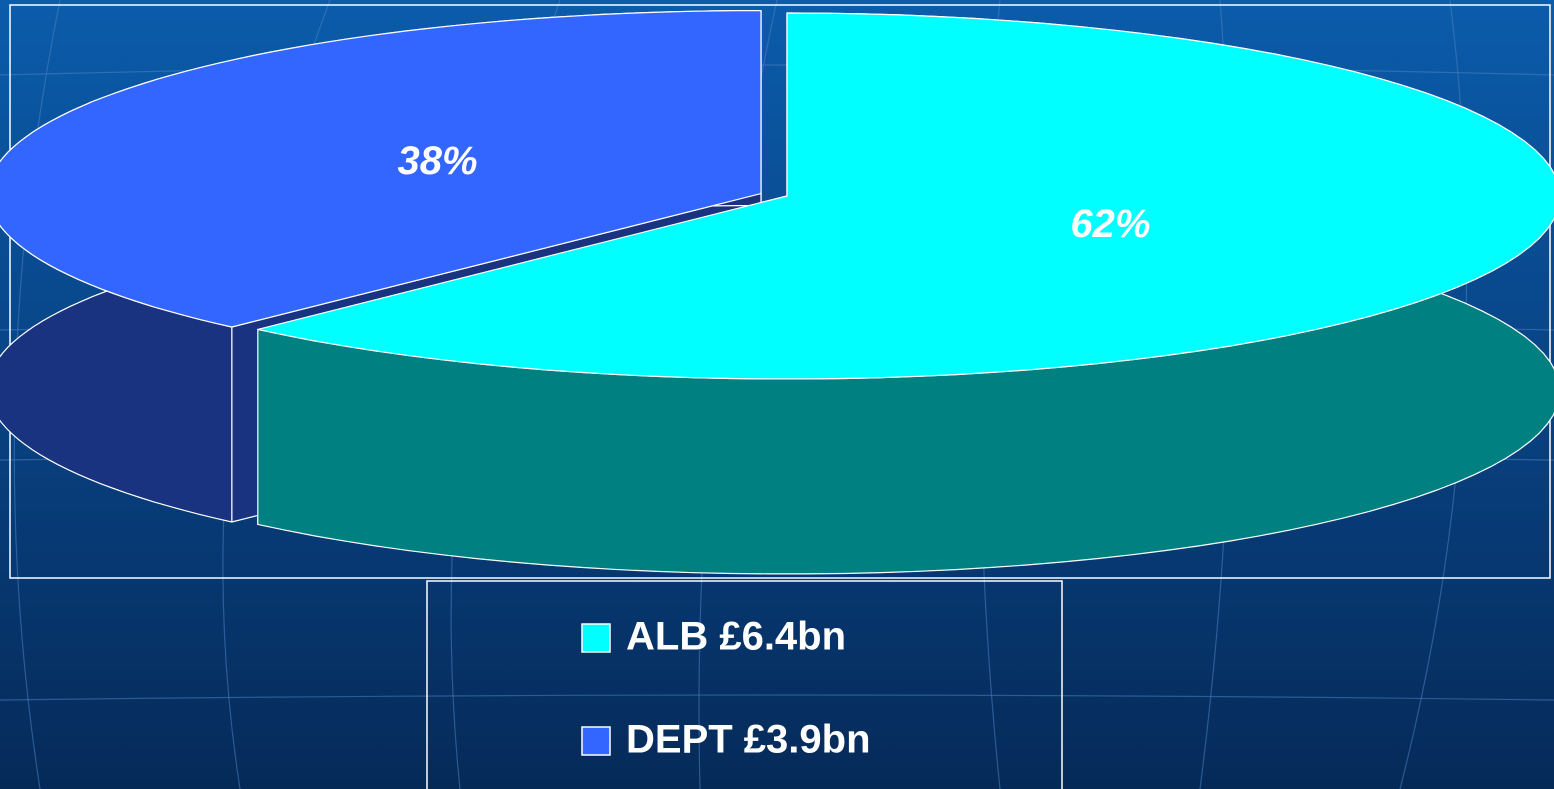 This screenshot has height=789, width=1554. Describe the element at coordinates (438, 161) in the screenshot. I see `data-label: 38%` at that location.